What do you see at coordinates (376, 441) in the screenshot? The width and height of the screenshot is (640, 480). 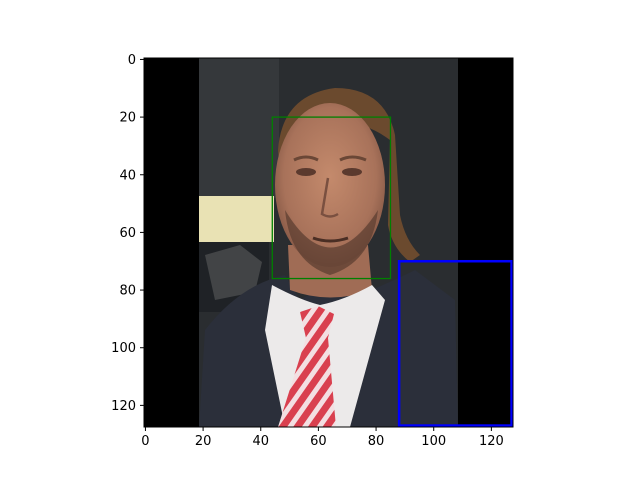 I see `x-tick-label: 80` at bounding box center [376, 441].